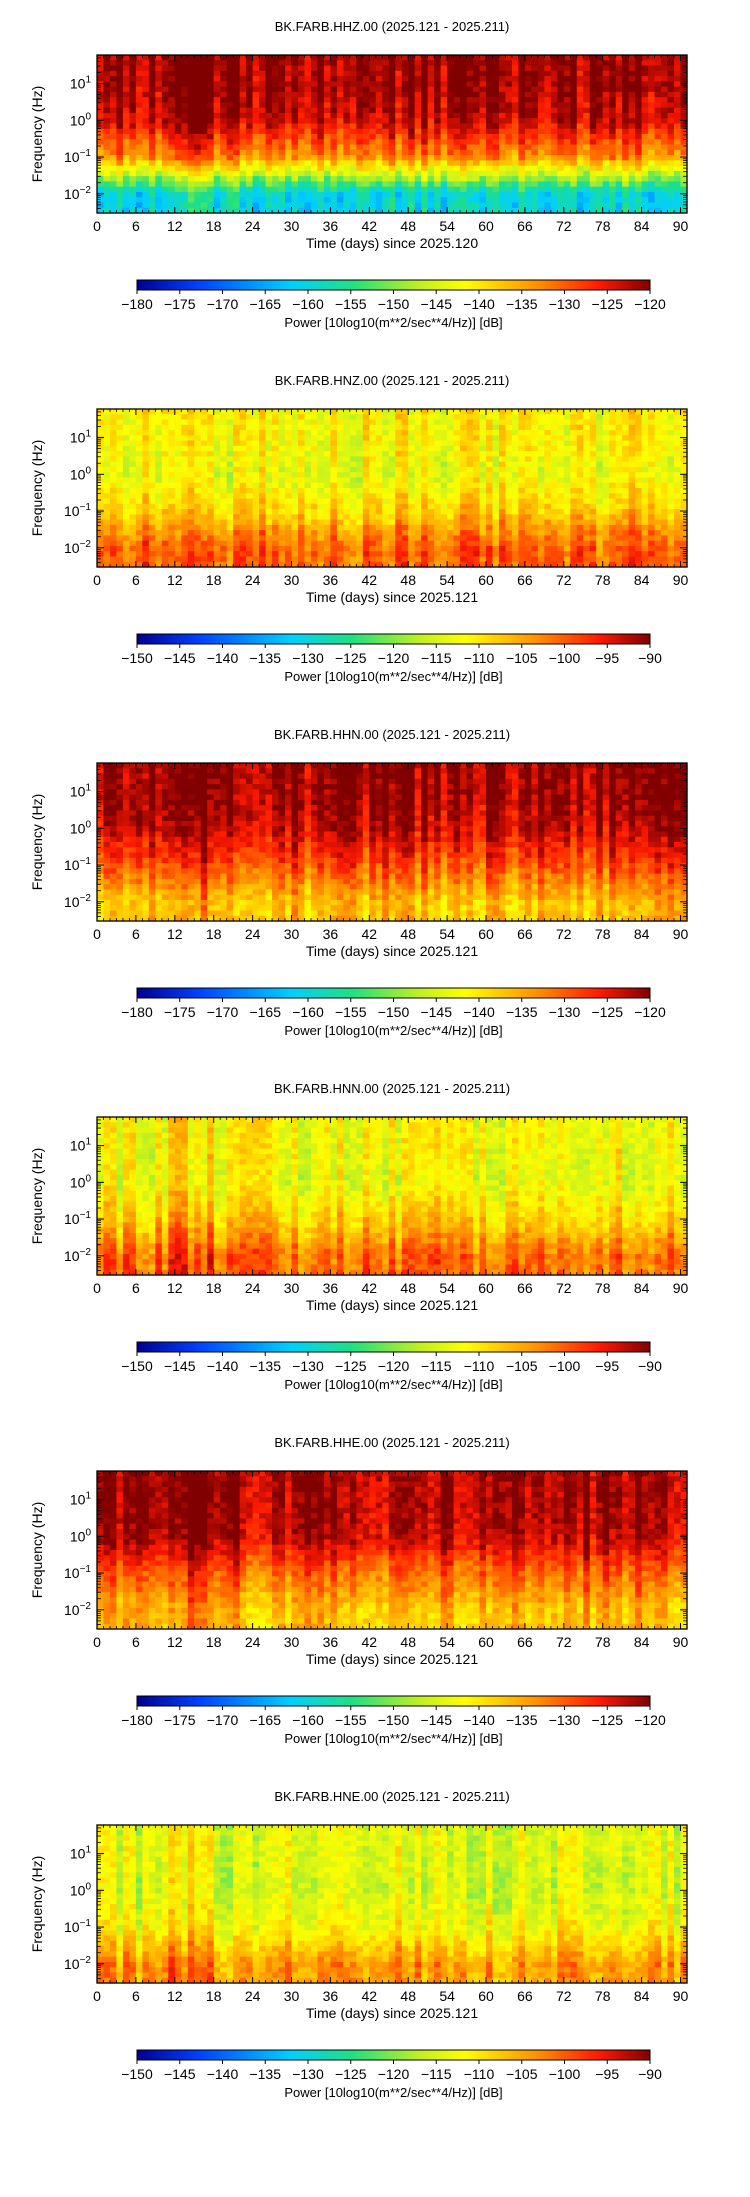  Describe the element at coordinates (265, 304) in the screenshot. I see `colorbar-tick-label: −165` at that location.